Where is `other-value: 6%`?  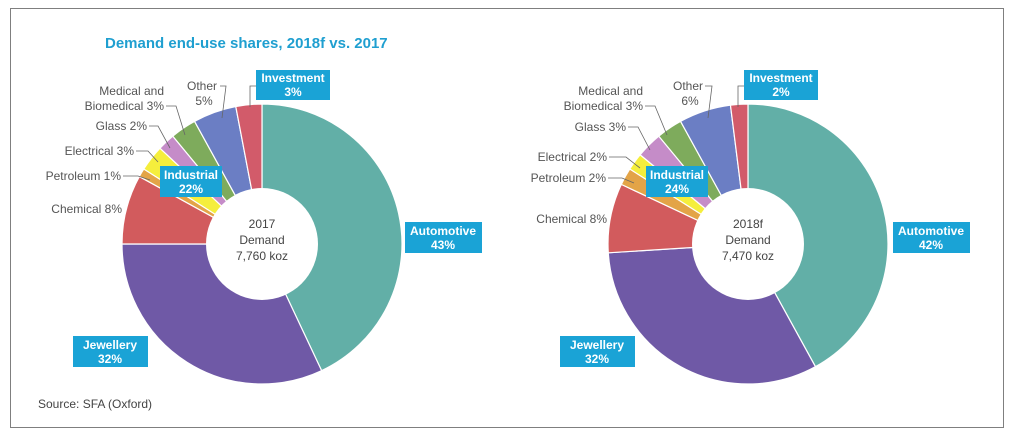
other-value: 6% is located at coordinates (690, 101).